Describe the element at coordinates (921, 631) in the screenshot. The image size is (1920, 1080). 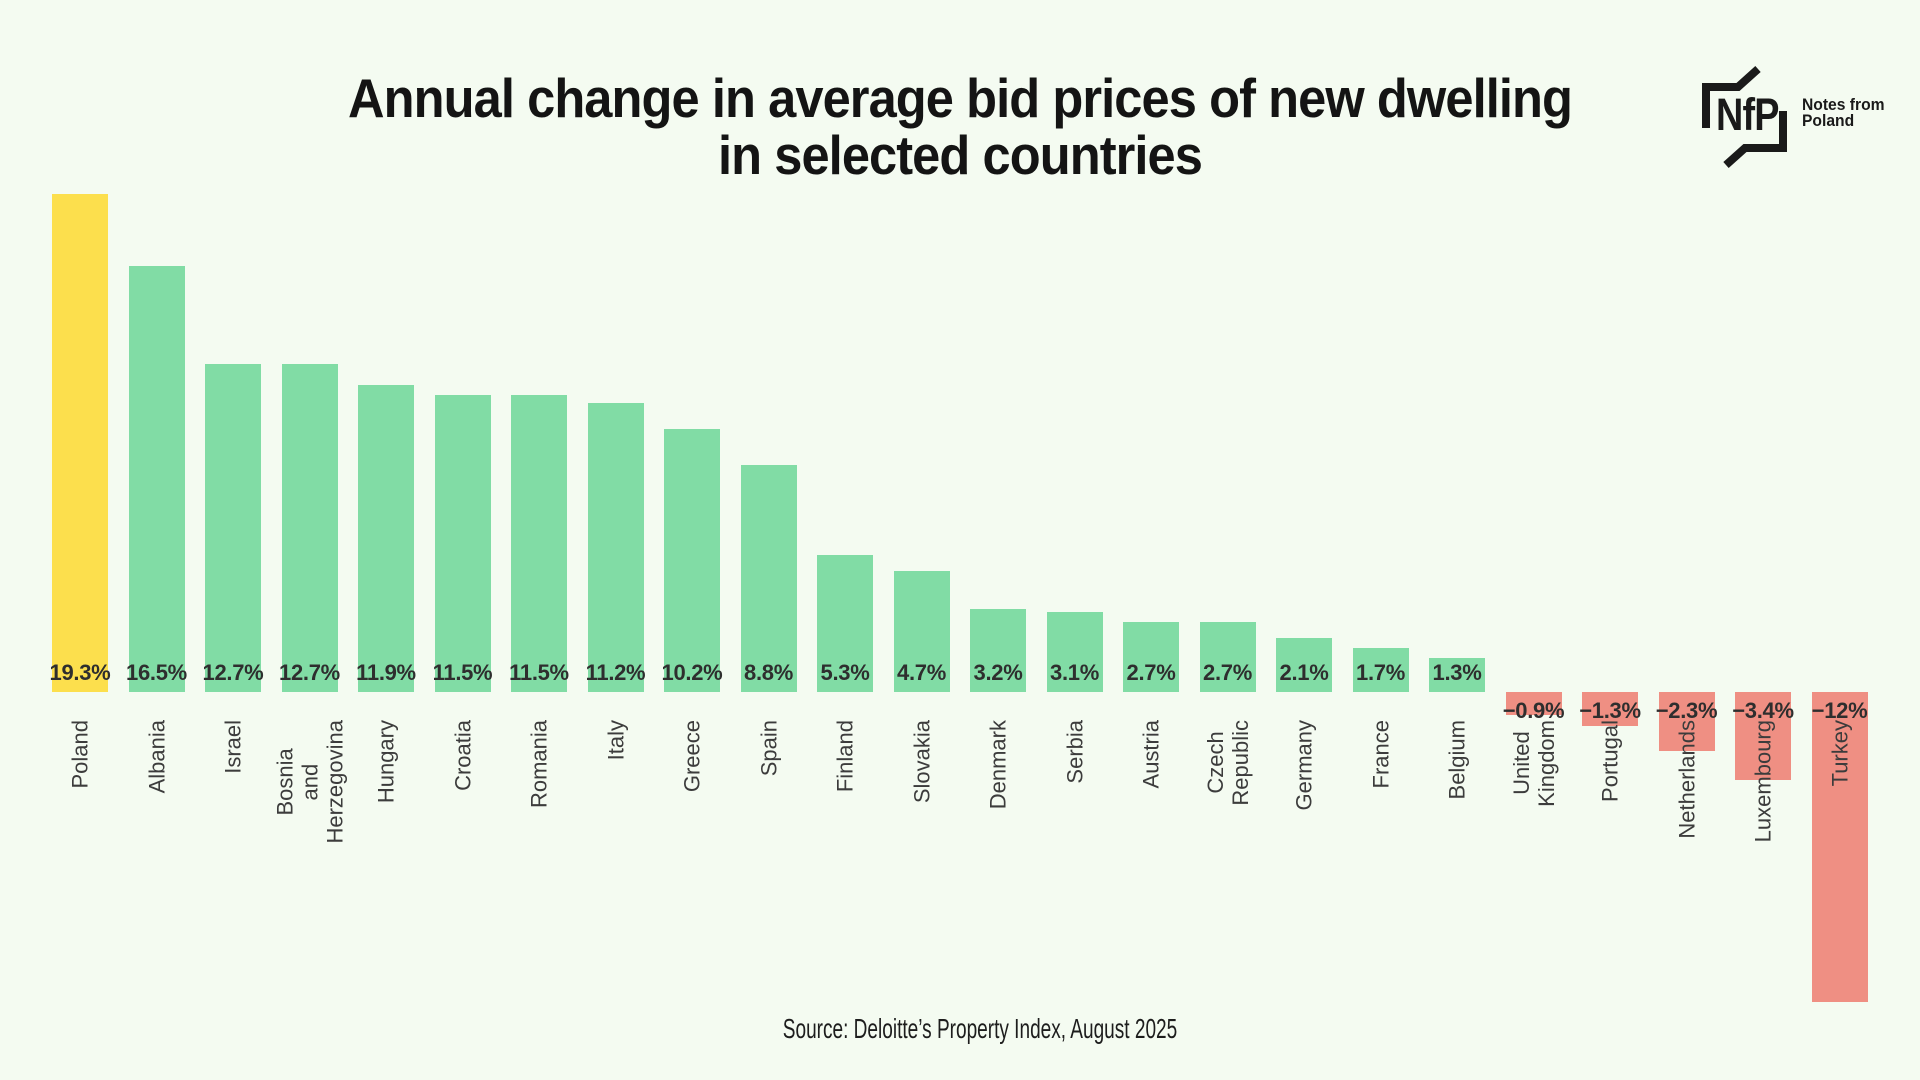
I see `bar-slovakia` at that location.